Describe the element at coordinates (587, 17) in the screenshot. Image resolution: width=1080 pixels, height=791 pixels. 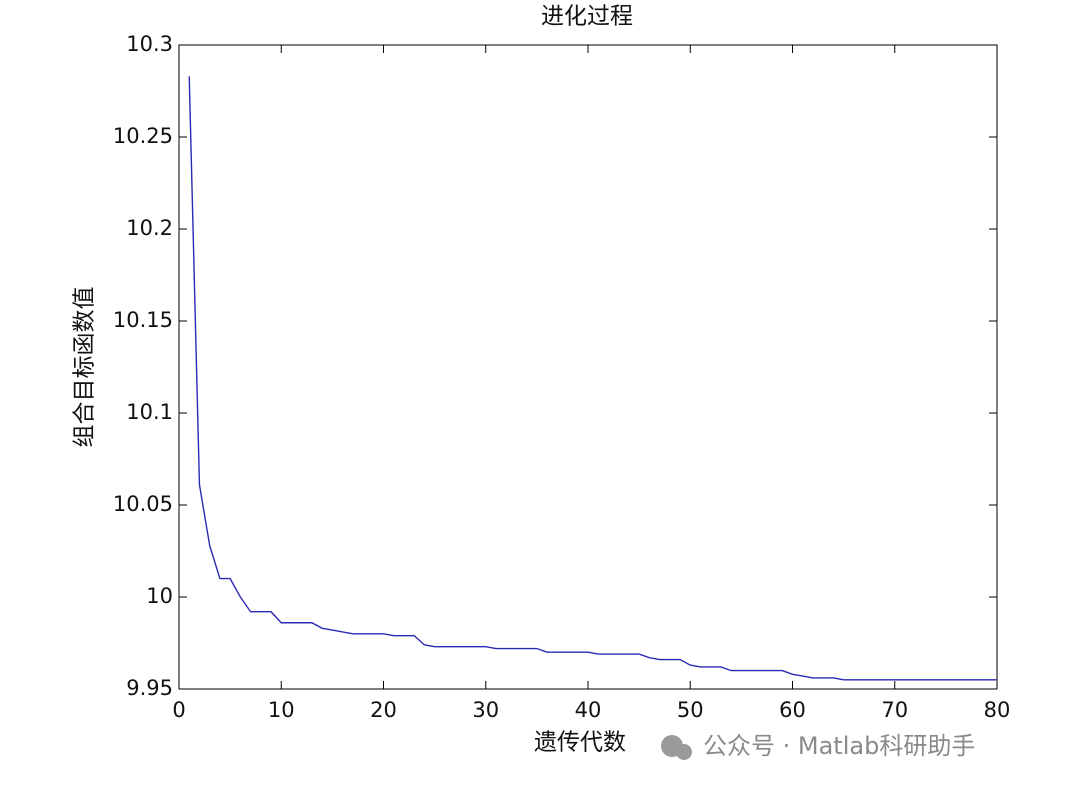
I see `chart-title: 进化过程` at that location.